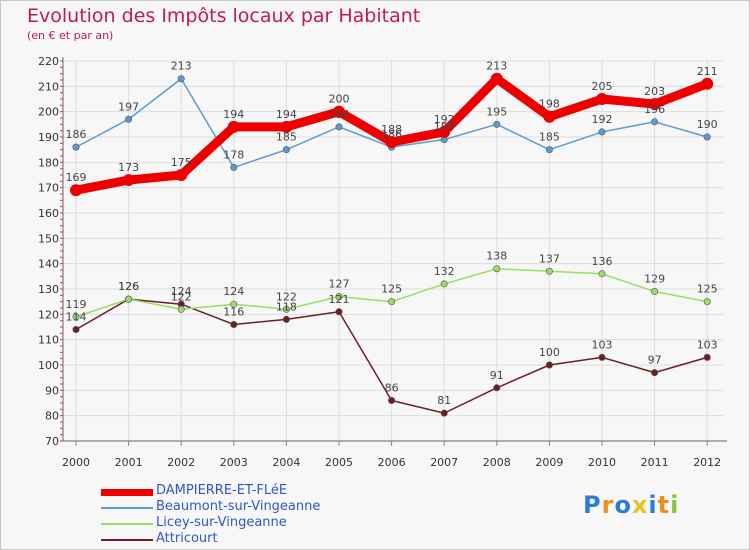  Describe the element at coordinates (187, 538) in the screenshot. I see `legend-label-attricourt: Attricourt` at that location.